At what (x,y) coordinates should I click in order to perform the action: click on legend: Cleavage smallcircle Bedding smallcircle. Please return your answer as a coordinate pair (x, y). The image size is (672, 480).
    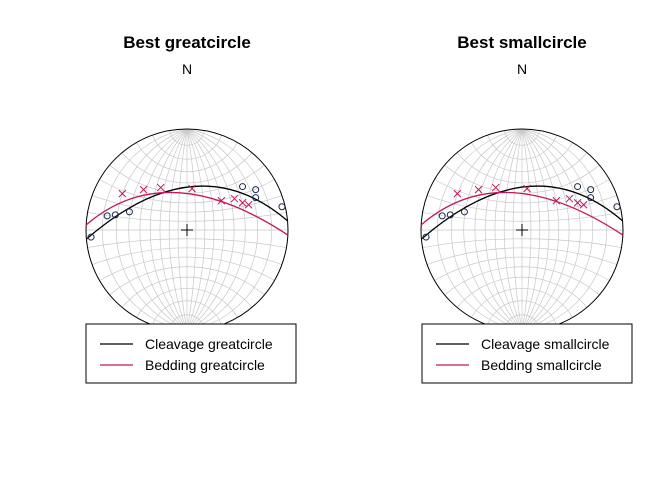
    Looking at the image, I should click on (527, 353).